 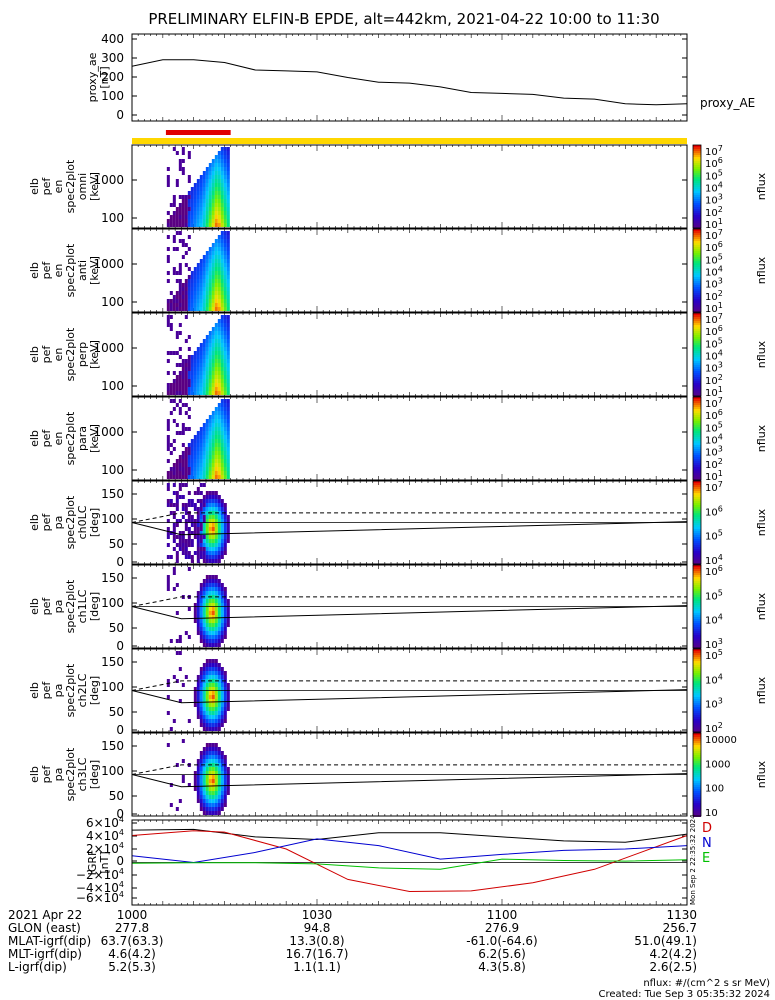 I want to click on colorbar-exponent: 6, so click(x=720, y=160).